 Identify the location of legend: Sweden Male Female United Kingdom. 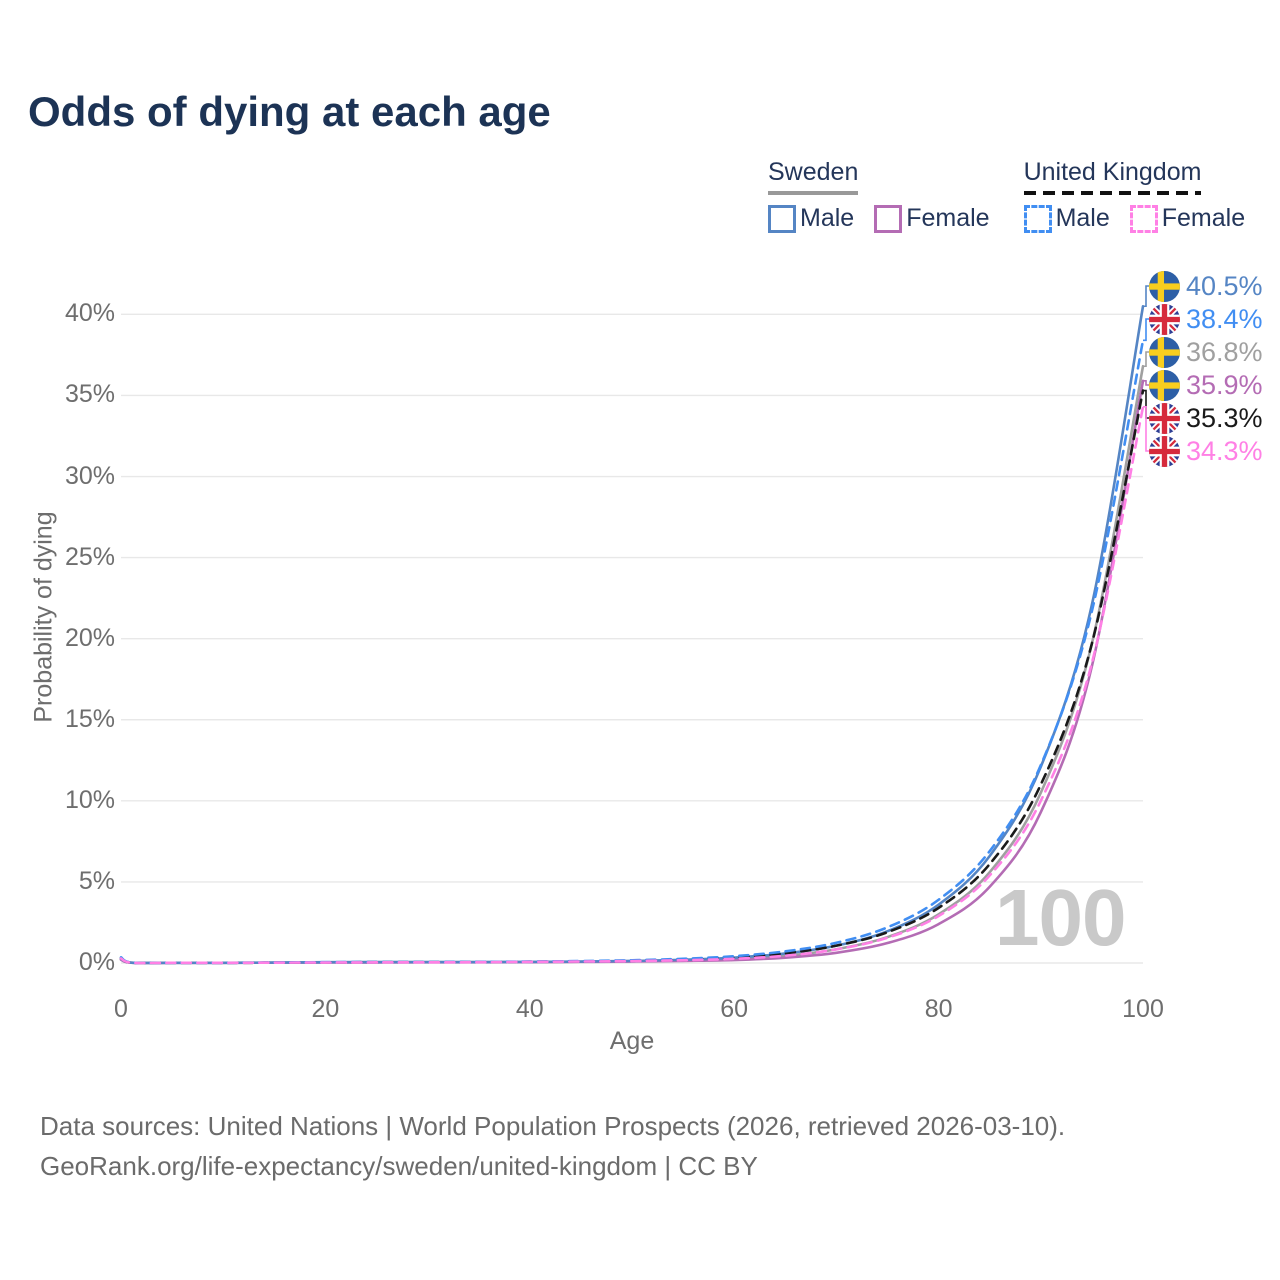
(1006, 195).